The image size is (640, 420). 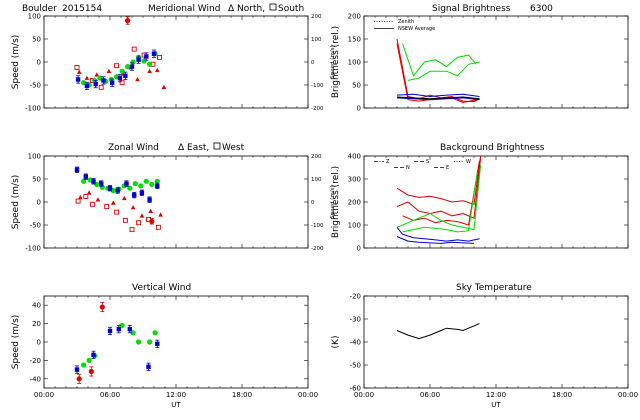 I want to click on y-tick-label: 300, so click(x=354, y=180).